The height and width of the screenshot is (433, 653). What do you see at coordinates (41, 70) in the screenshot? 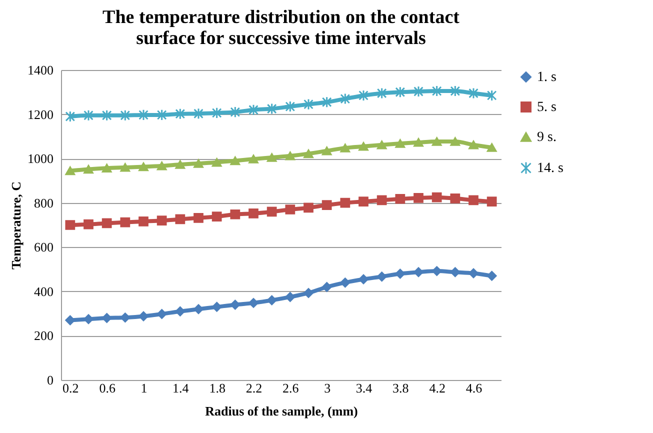
I see `y-tick-label: 1400` at bounding box center [41, 70].